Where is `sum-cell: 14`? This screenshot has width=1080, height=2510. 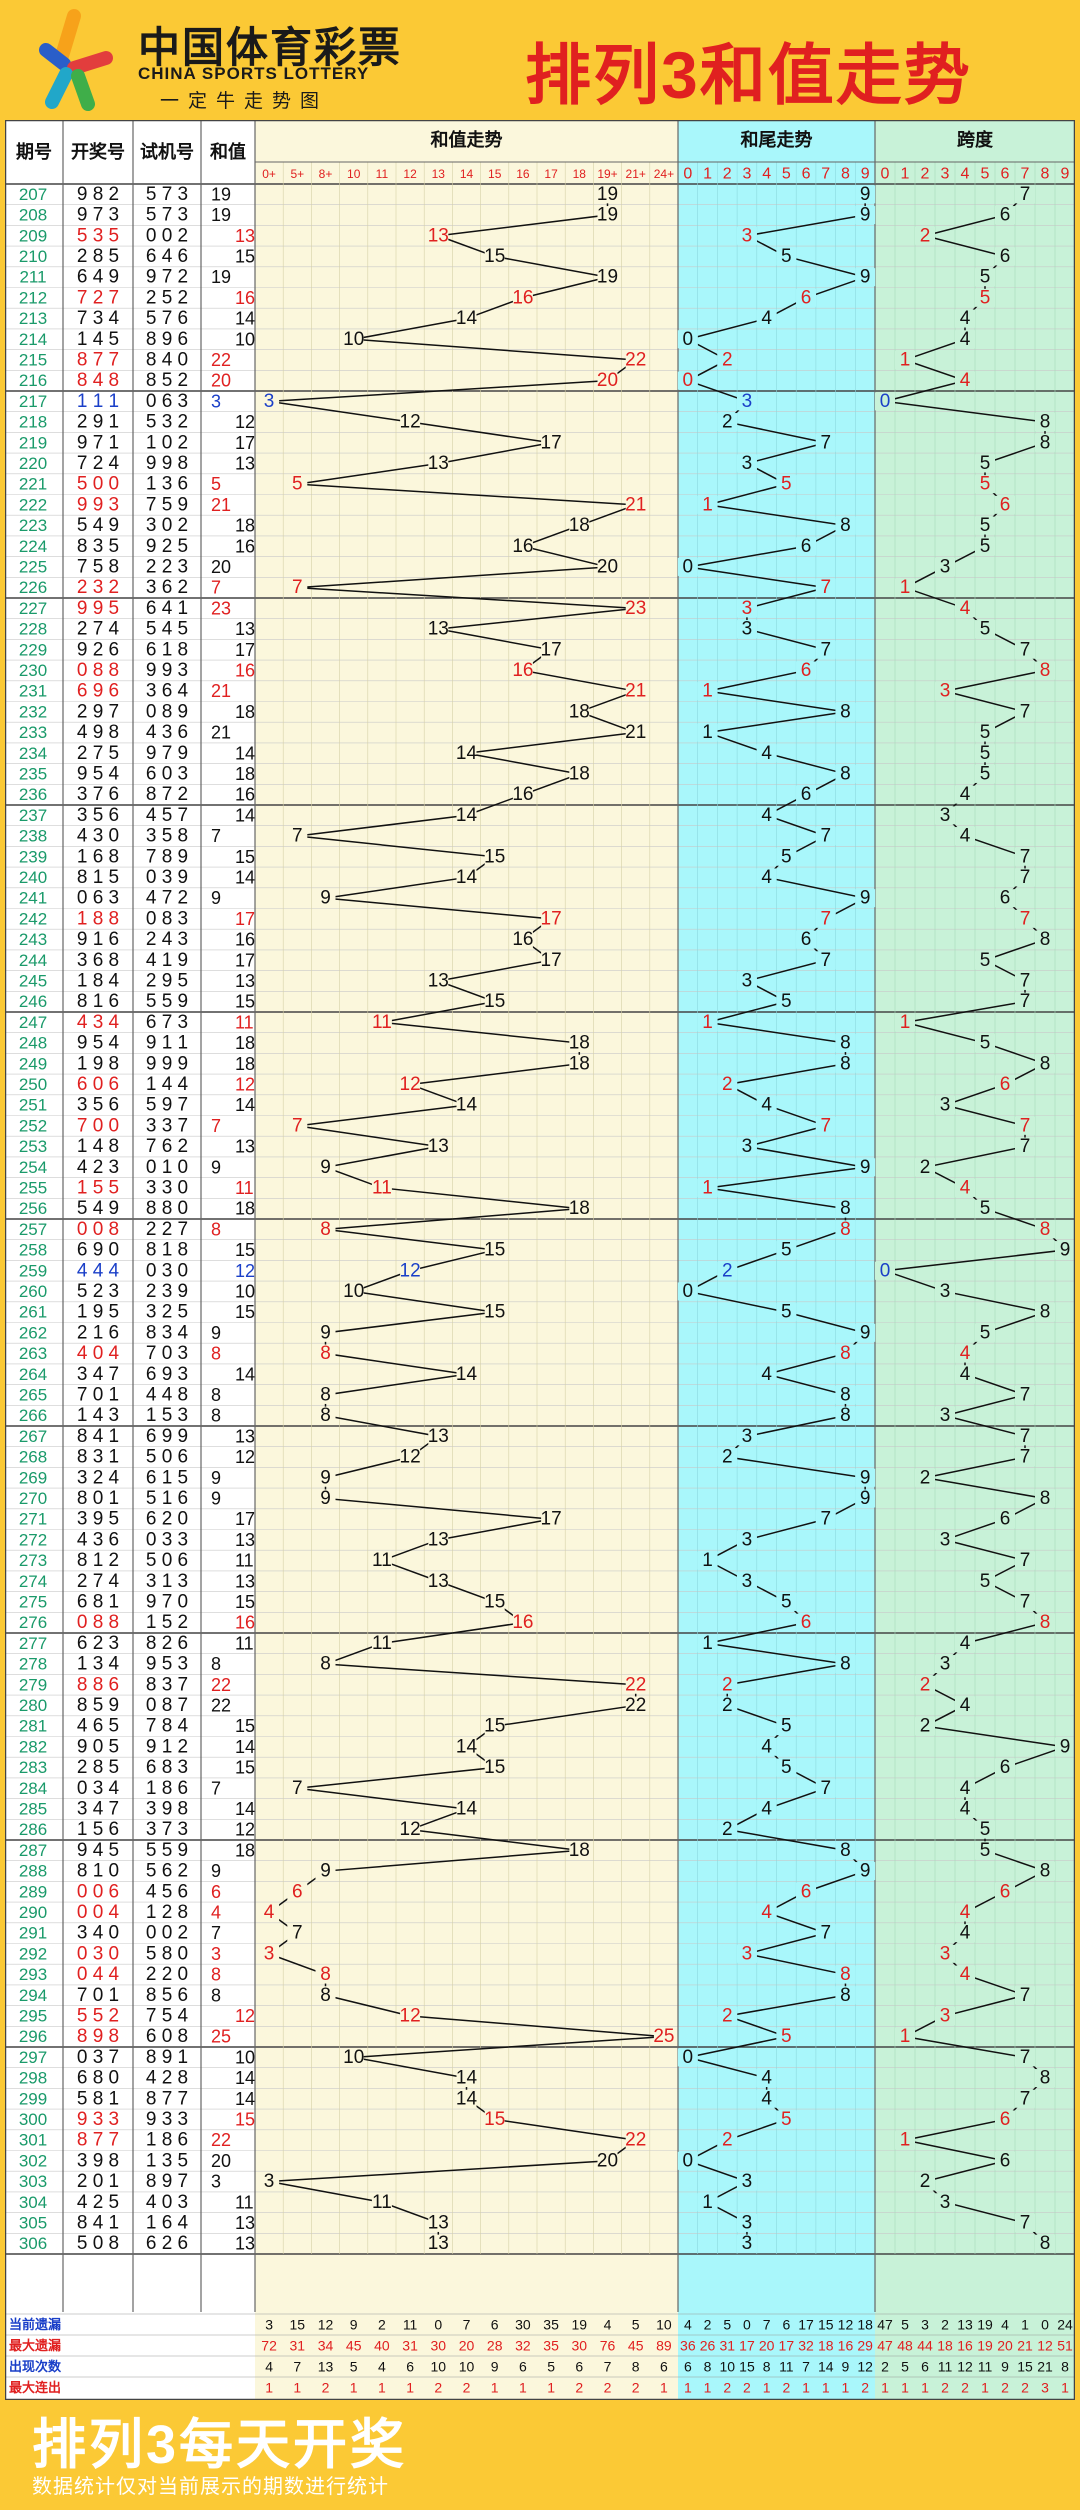
sum-cell: 14 is located at coordinates (245, 1105).